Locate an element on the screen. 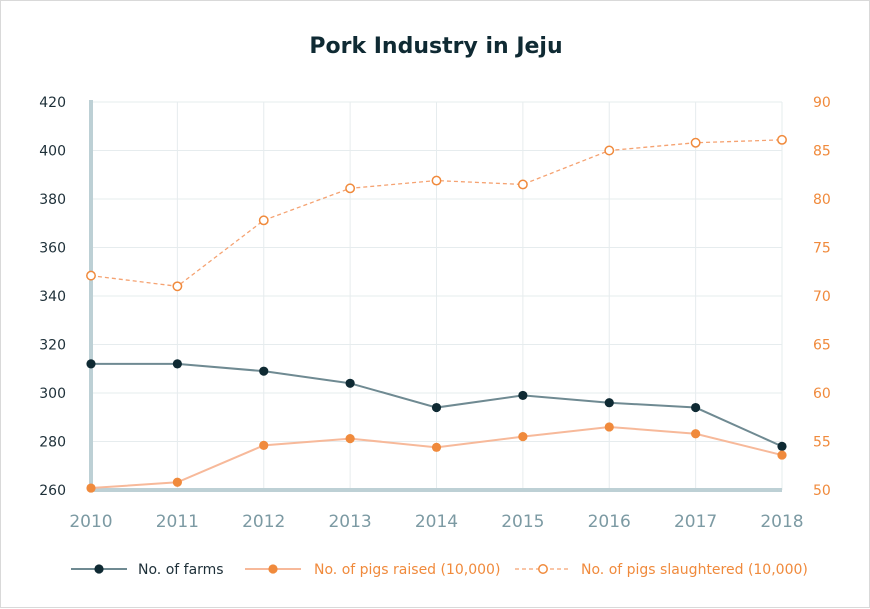 The image size is (870, 609). y-left-tick-label: 360 is located at coordinates (52, 249).